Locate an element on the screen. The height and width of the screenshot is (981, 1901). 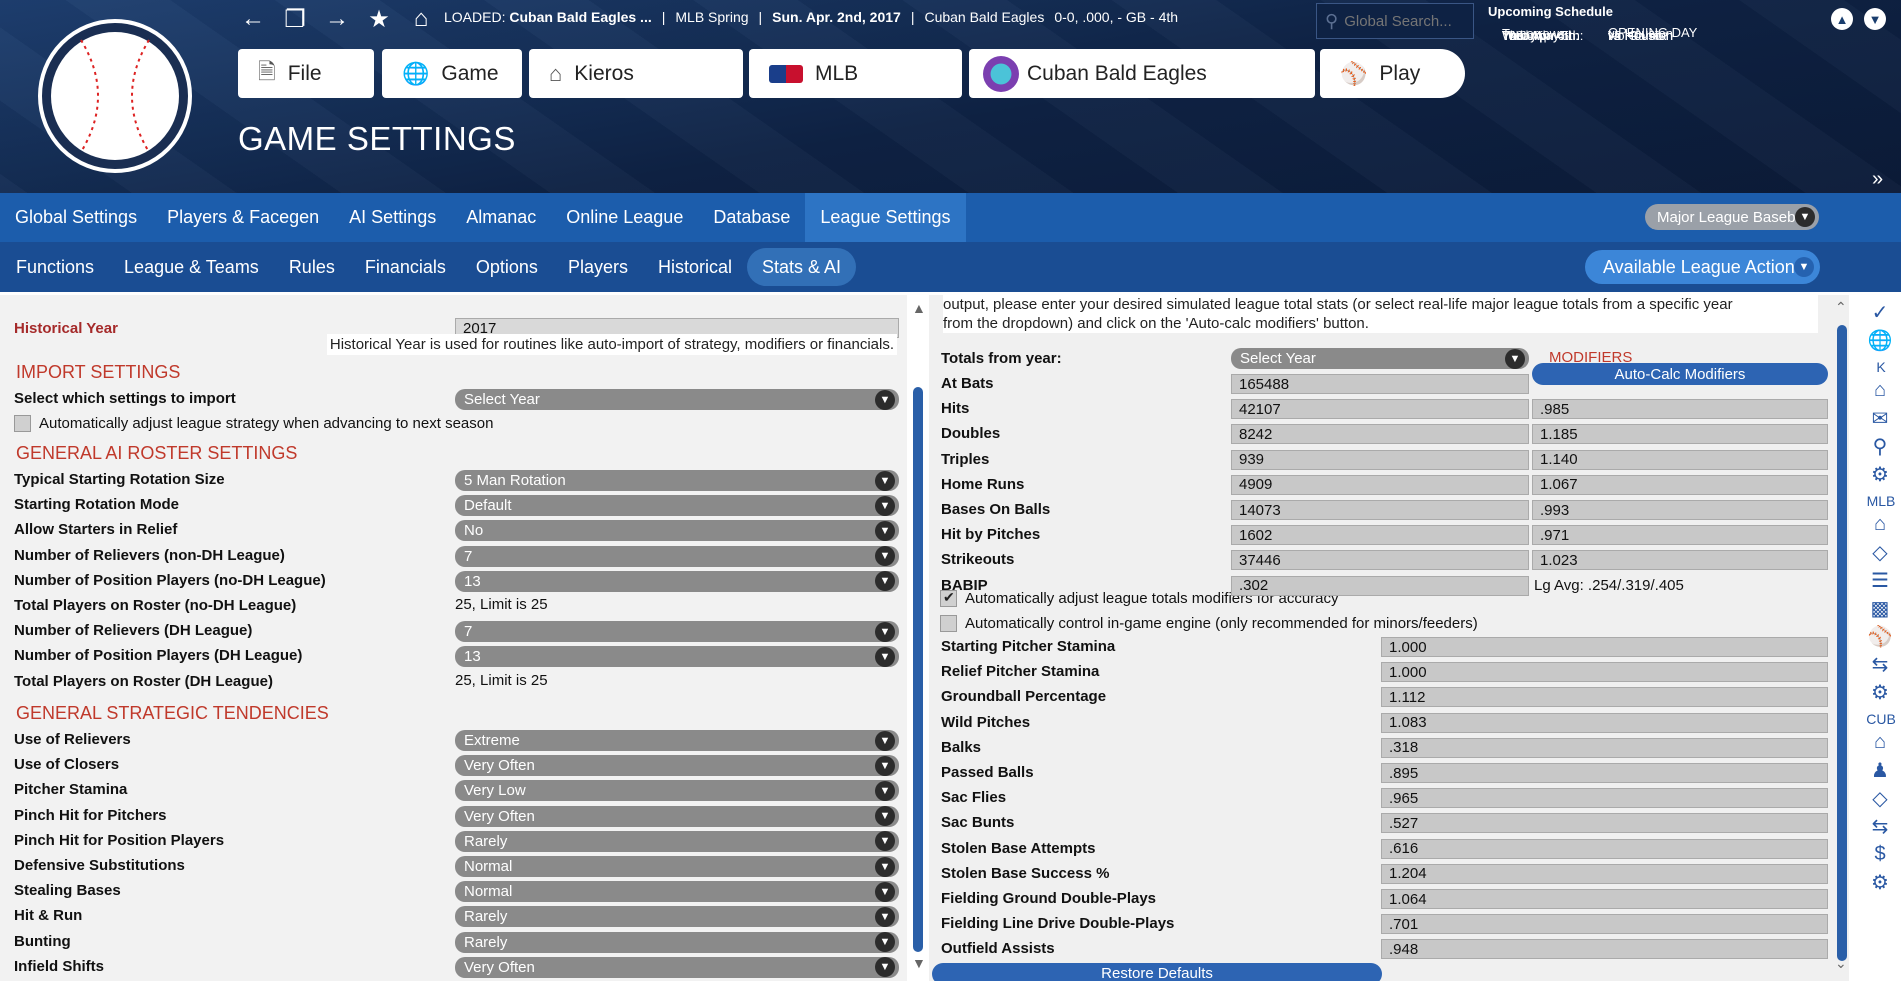
league-total-input: .302 is located at coordinates (1380, 585).